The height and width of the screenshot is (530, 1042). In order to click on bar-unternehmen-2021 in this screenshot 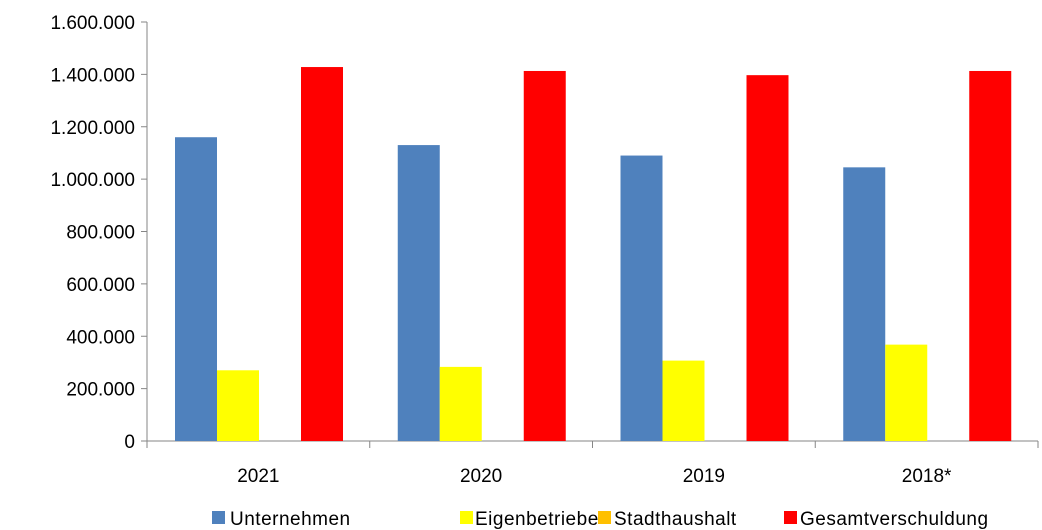, I will do `click(196, 289)`.